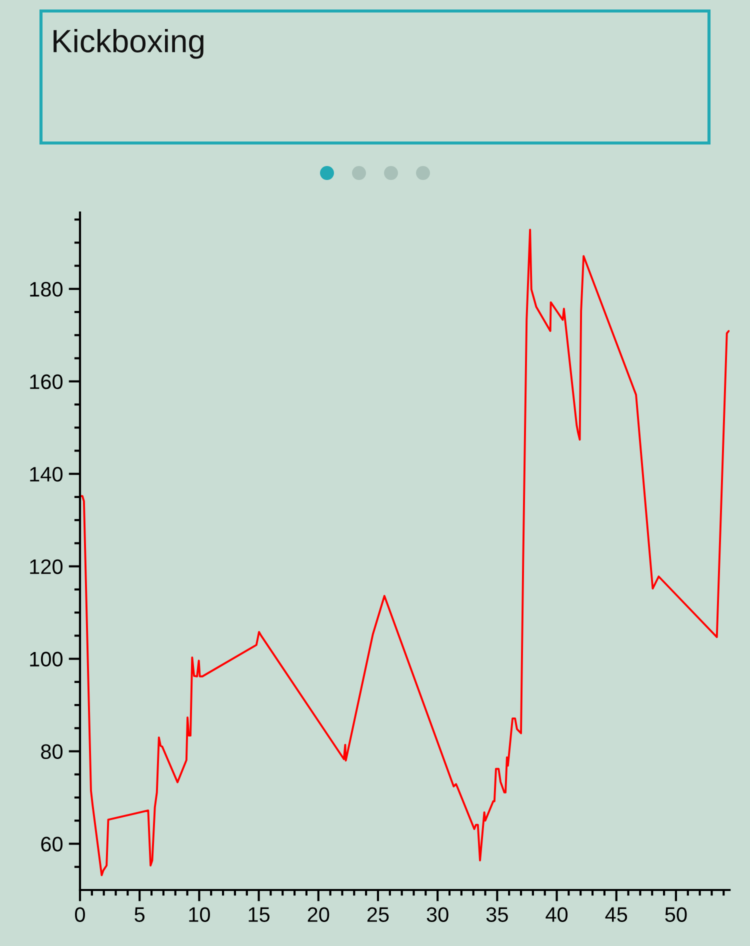  Describe the element at coordinates (557, 914) in the screenshot. I see `x-tick-label: 40` at that location.